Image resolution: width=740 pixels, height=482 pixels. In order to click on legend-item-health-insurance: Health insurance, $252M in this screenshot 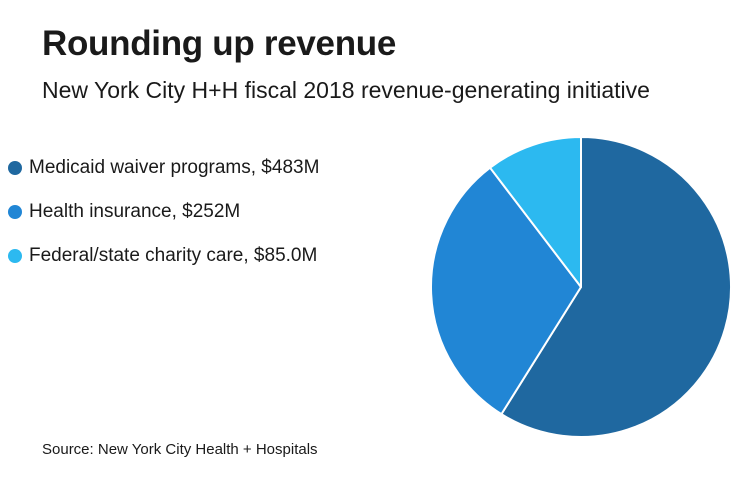, I will do `click(163, 212)`.